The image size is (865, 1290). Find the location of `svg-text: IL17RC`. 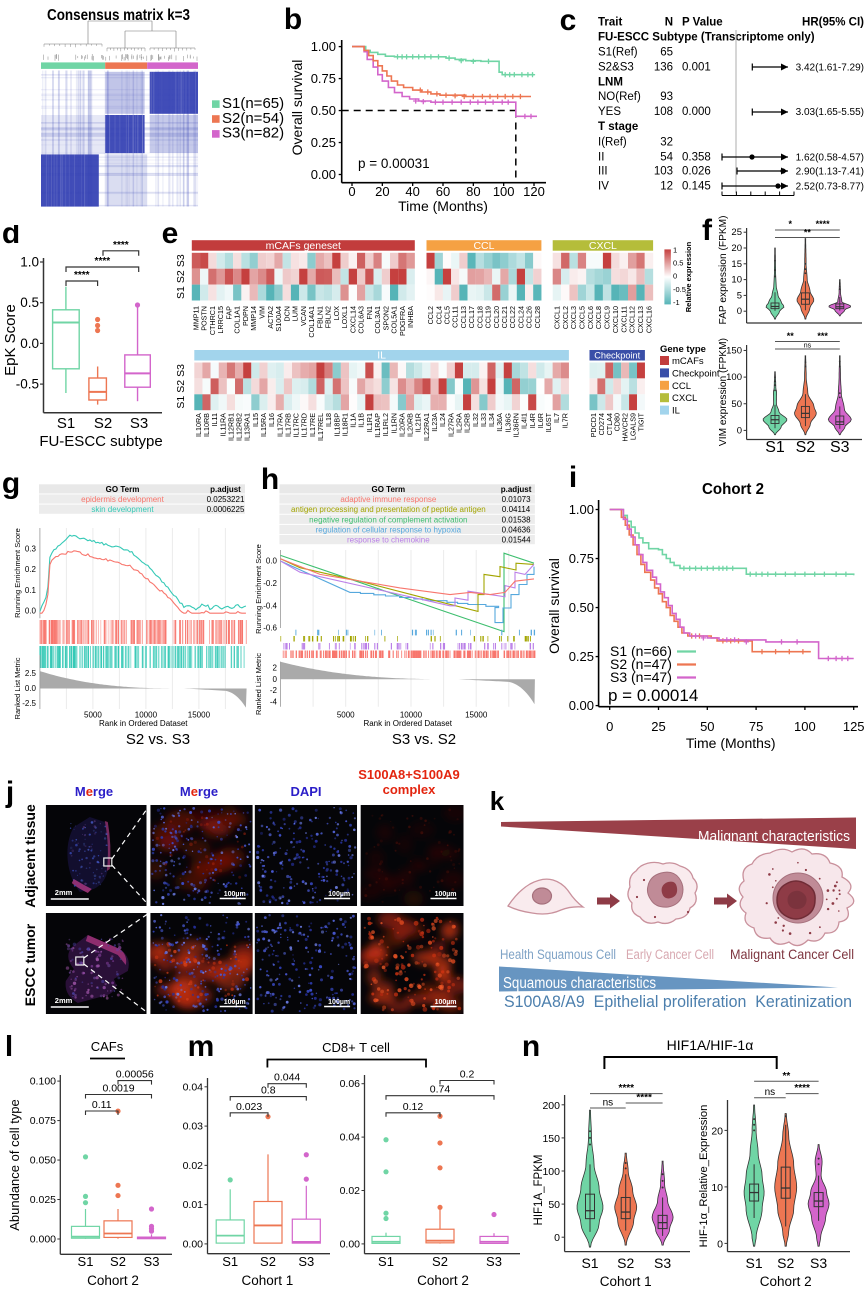

svg-text: IL17RC is located at coordinates (296, 425).